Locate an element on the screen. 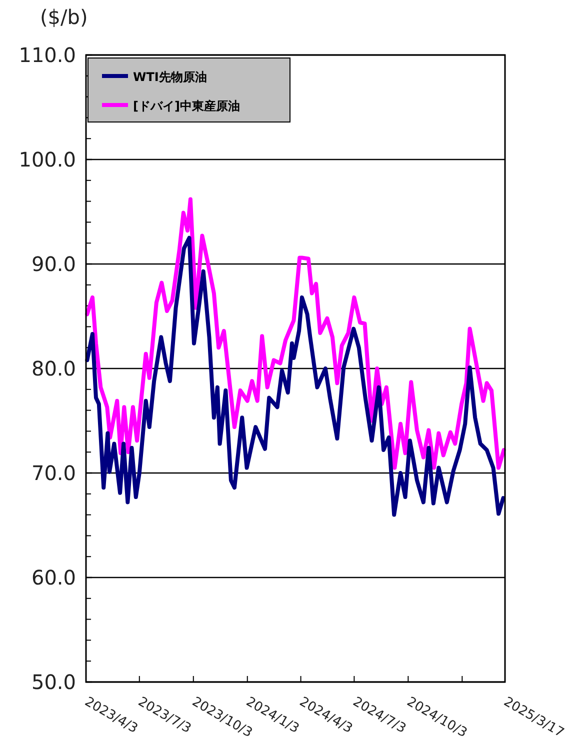  y-axis-title: ($/b) is located at coordinates (64, 17).